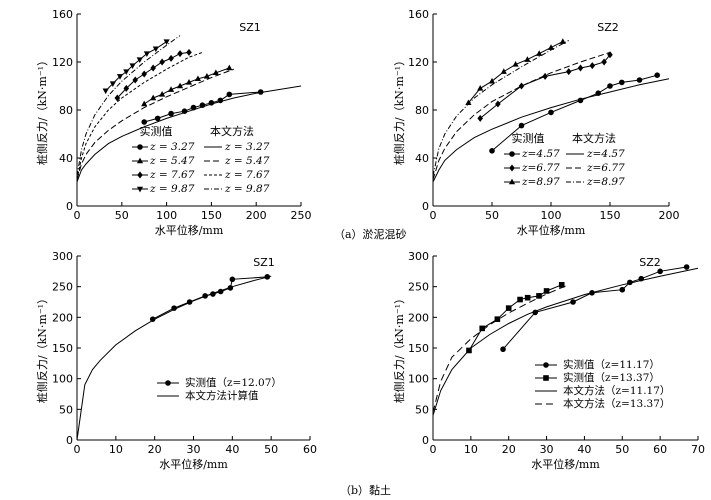 This screenshot has height=500, width=711. What do you see at coordinates (611, 377) in the screenshot?
I see `legend-measured-label: 实测值（z=13.37）` at bounding box center [611, 377].